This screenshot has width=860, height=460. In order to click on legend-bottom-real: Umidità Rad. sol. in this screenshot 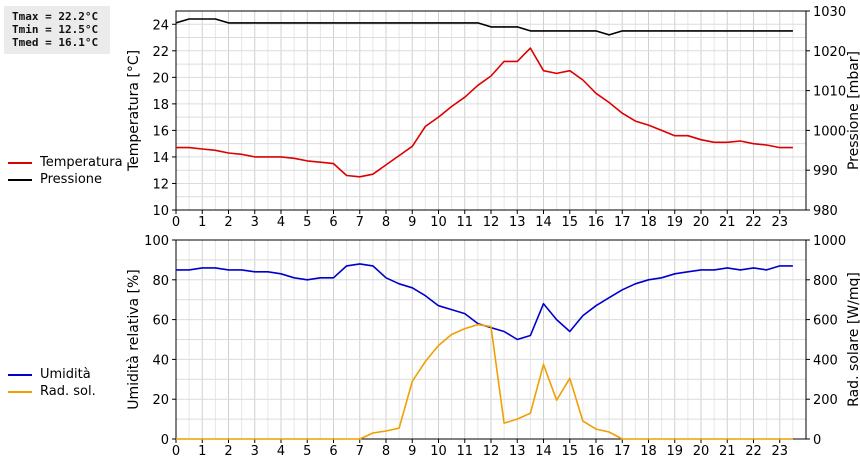, I will do `click(52, 383)`.